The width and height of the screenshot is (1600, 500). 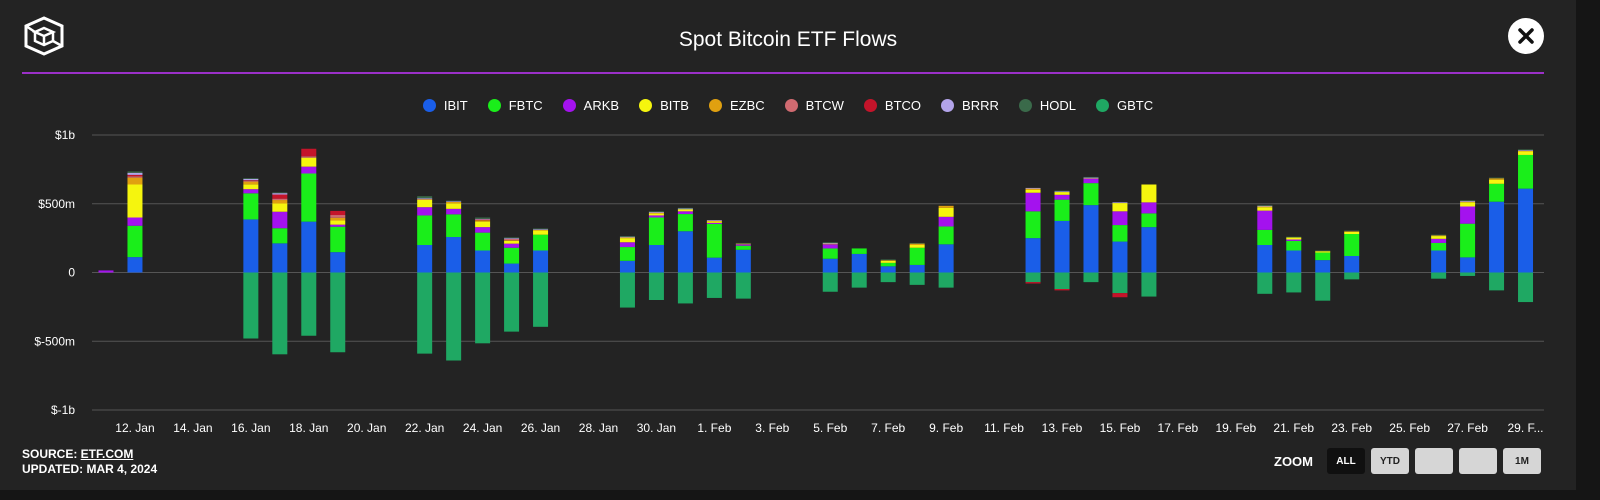 What do you see at coordinates (824, 105) in the screenshot?
I see `legend-label: BTCW` at bounding box center [824, 105].